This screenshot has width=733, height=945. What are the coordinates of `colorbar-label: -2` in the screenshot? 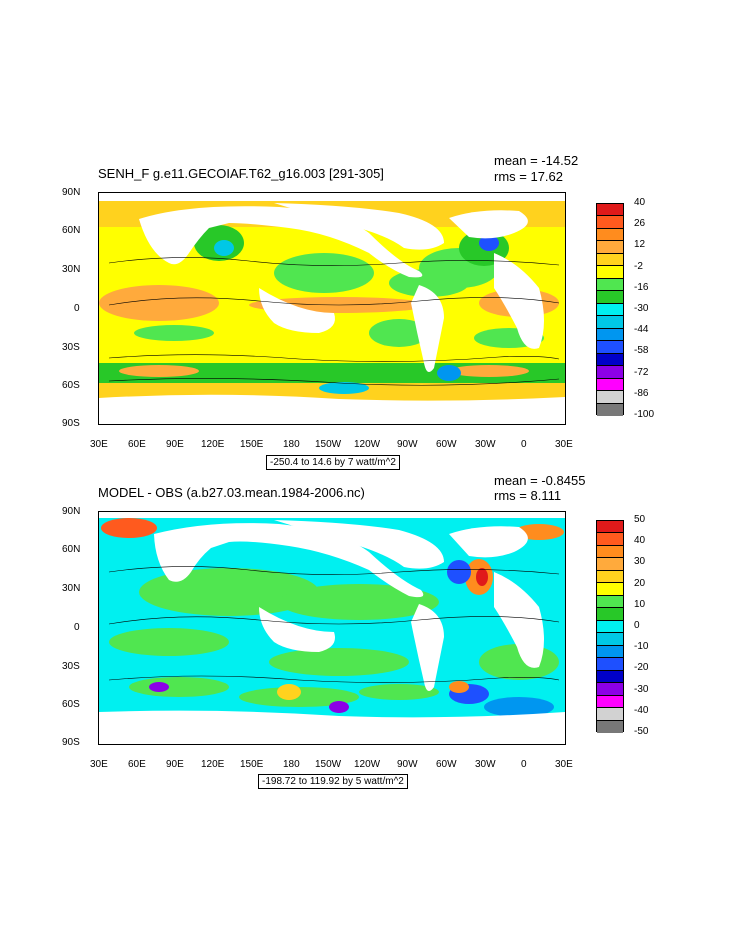 It's located at (638, 266).